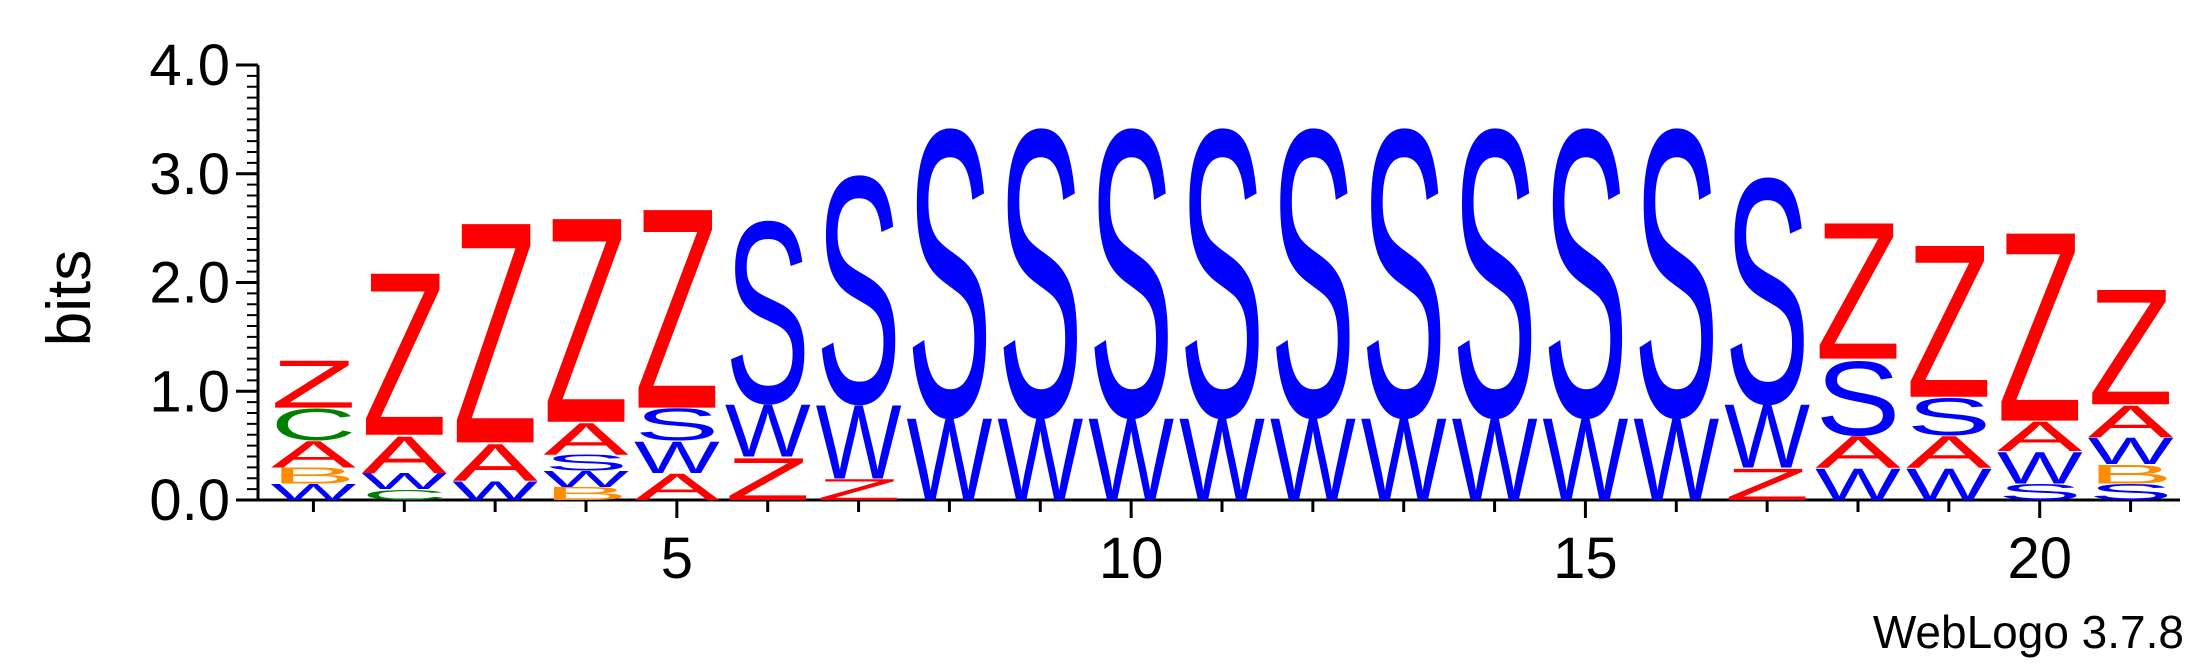 The image size is (2200, 667). Describe the element at coordinates (2039, 558) in the screenshot. I see `x-tick-label: 20` at that location.